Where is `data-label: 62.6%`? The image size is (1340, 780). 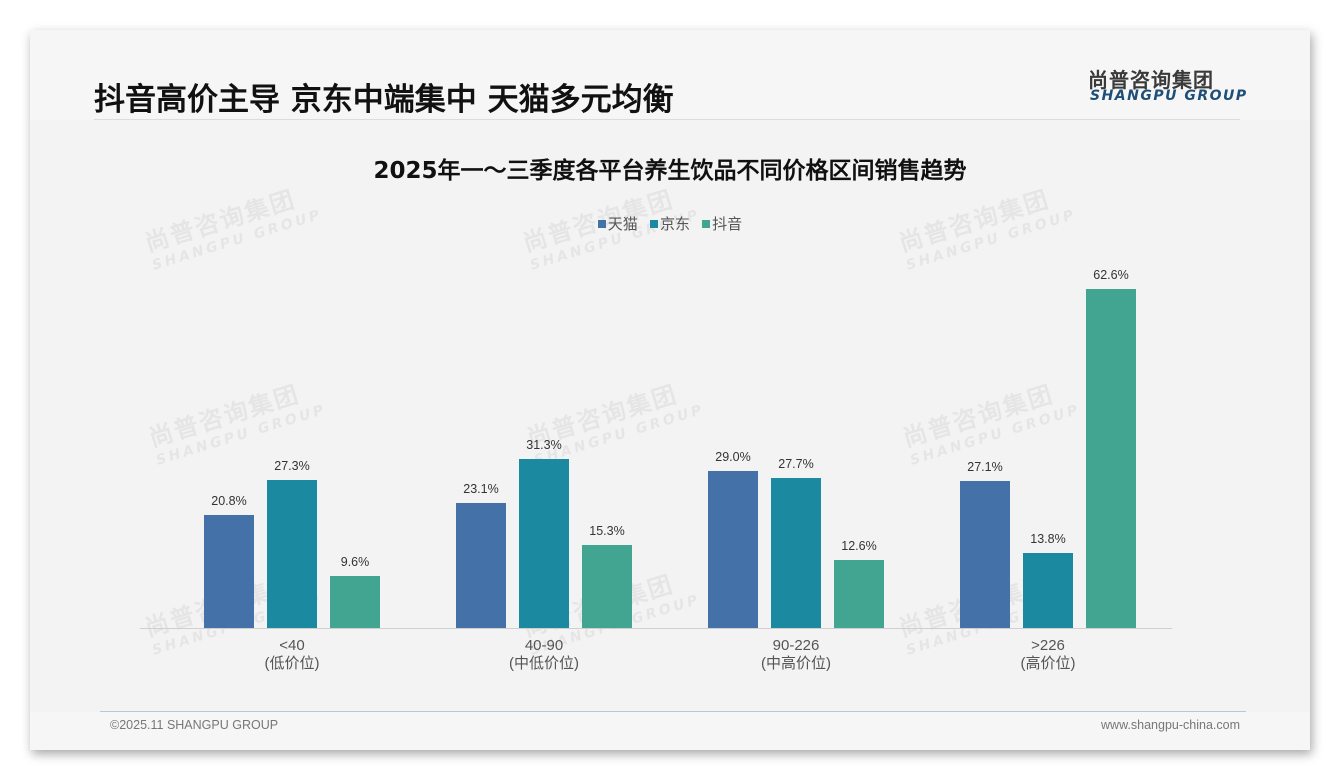
data-label: 62.6% is located at coordinates (1111, 275).